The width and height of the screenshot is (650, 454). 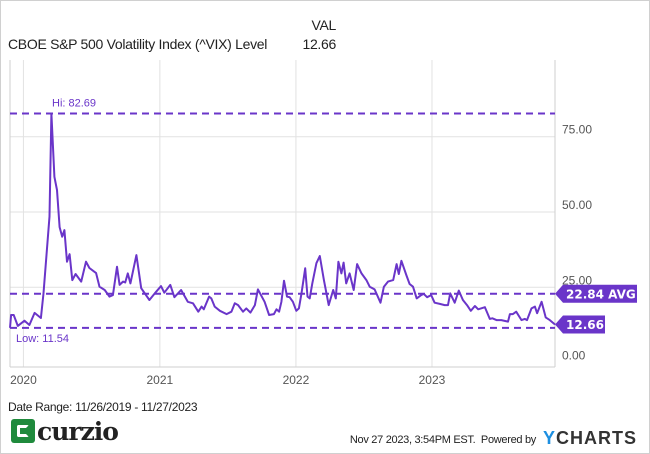 I want to click on y-tick-label: 0.00, so click(x=574, y=356).